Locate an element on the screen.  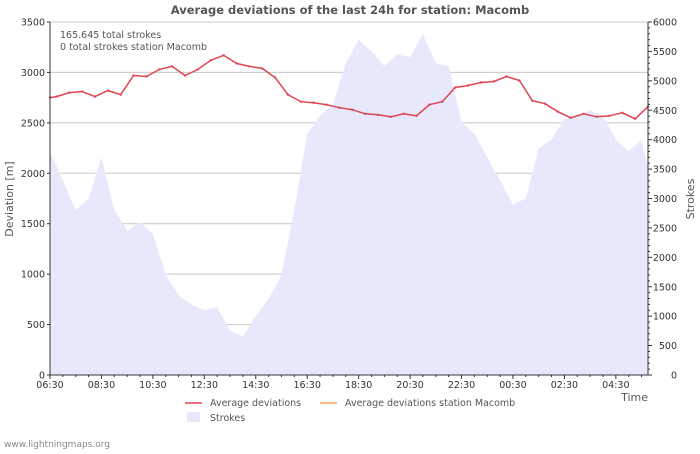
x-tick-label: 18:30 is located at coordinates (358, 385).